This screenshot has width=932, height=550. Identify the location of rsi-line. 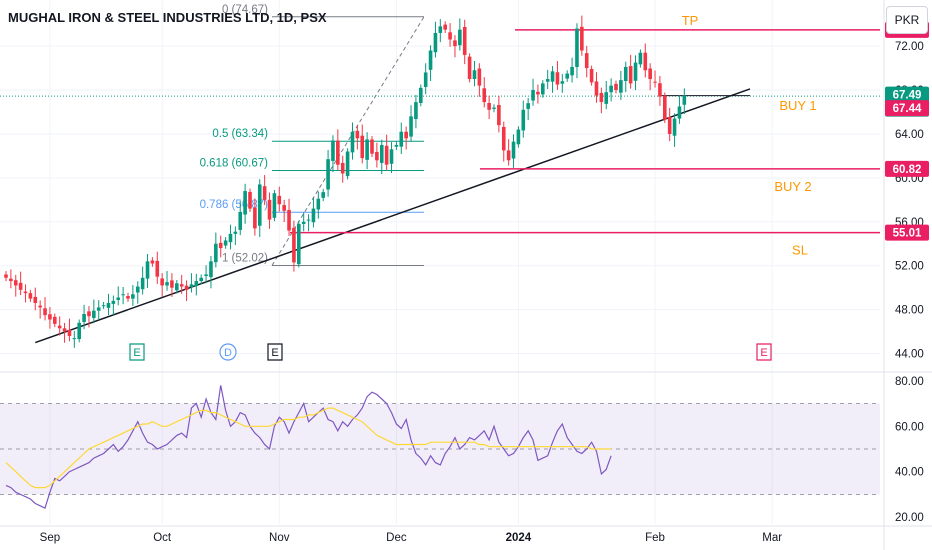
(308, 447).